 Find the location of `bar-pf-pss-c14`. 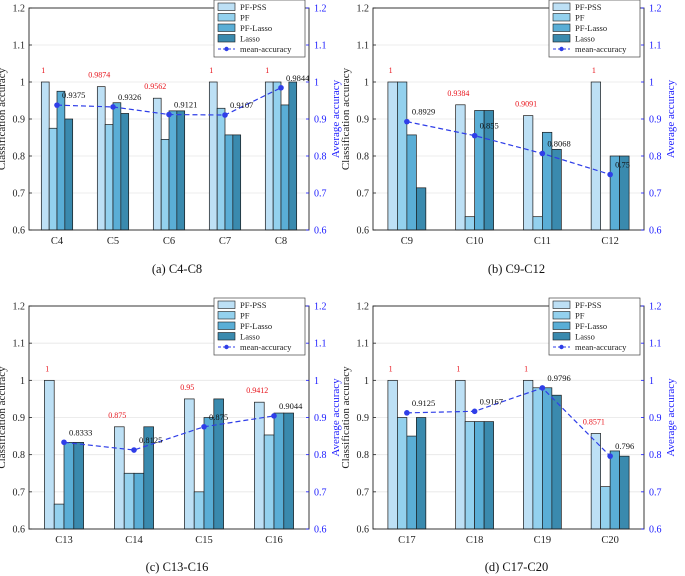

bar-pf-pss-c14 is located at coordinates (119, 478).